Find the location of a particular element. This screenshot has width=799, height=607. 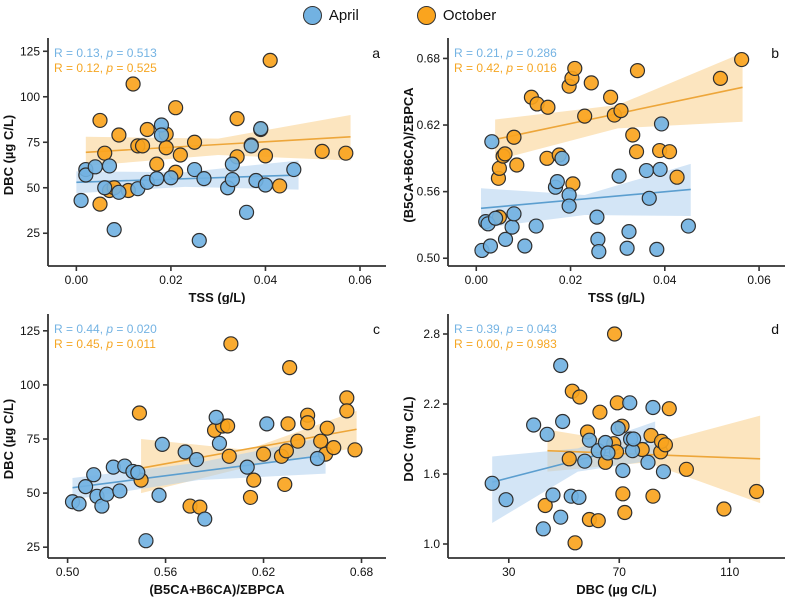

stats-annotation-october: R = 0.12, p = 0.525 is located at coordinates (105, 68).